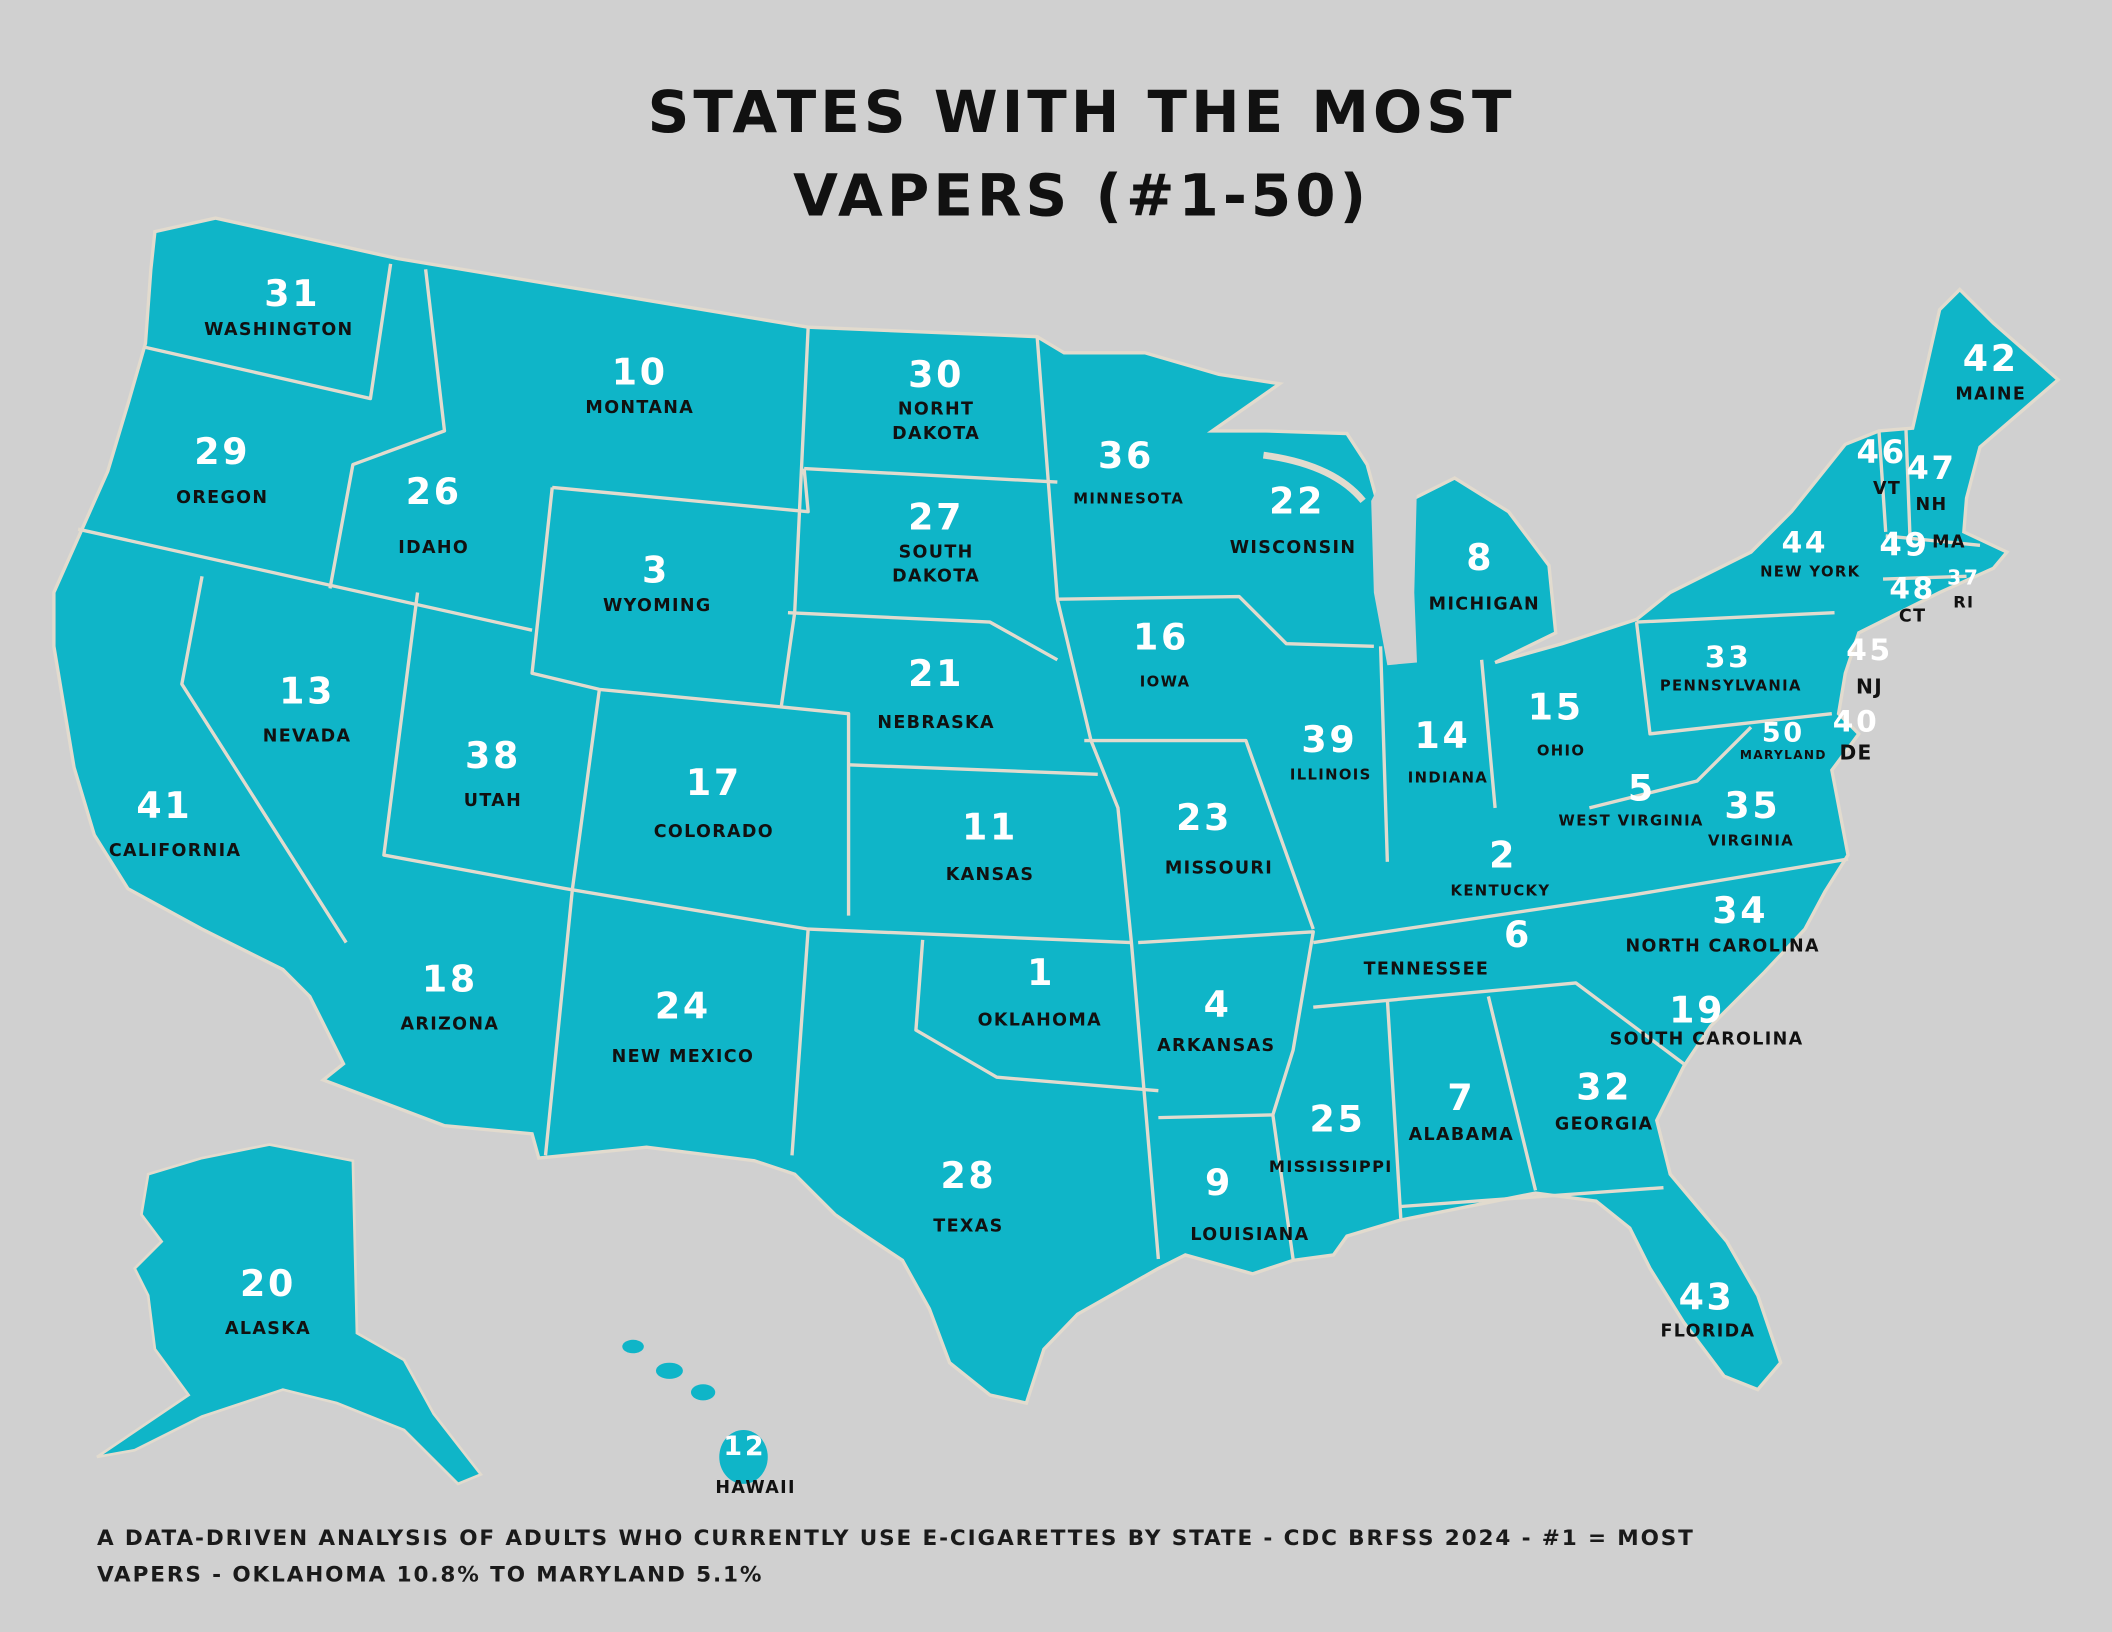 The width and height of the screenshot is (2112, 1632). What do you see at coordinates (1707, 1332) in the screenshot?
I see `state-label: FLORIDA` at bounding box center [1707, 1332].